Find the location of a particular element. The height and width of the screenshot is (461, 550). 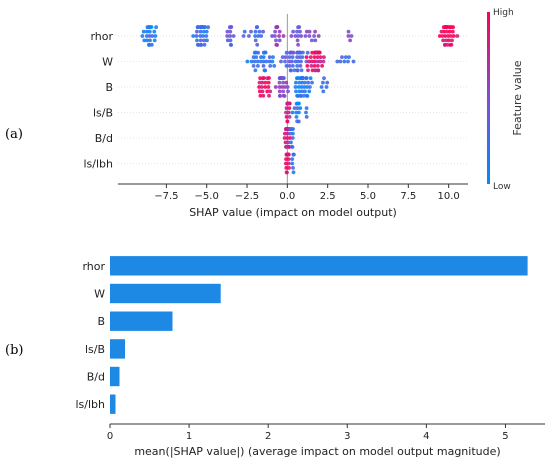

colorbar-low-label: Low is located at coordinates (502, 187).